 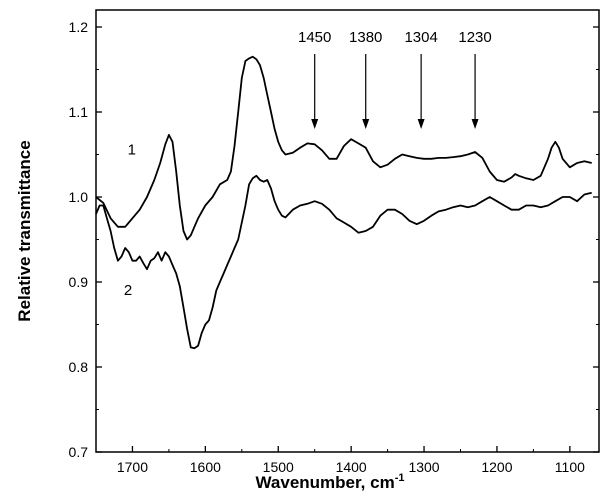 I want to click on y-tick-label: 0.7, so click(x=79, y=452).